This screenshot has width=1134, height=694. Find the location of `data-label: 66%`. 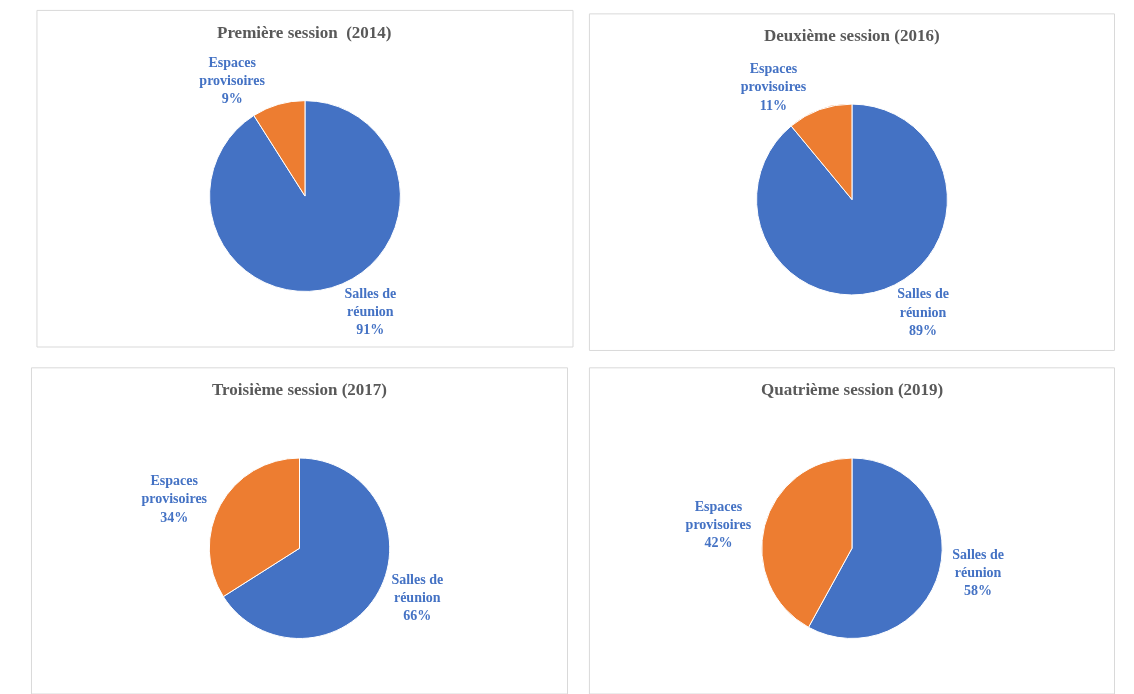

data-label: 66% is located at coordinates (417, 616).